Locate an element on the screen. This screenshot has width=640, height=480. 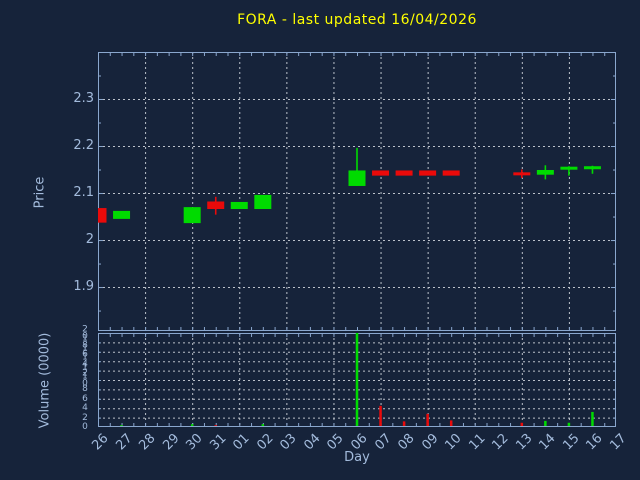
volume-tick-label: 0 is located at coordinates (85, 426).